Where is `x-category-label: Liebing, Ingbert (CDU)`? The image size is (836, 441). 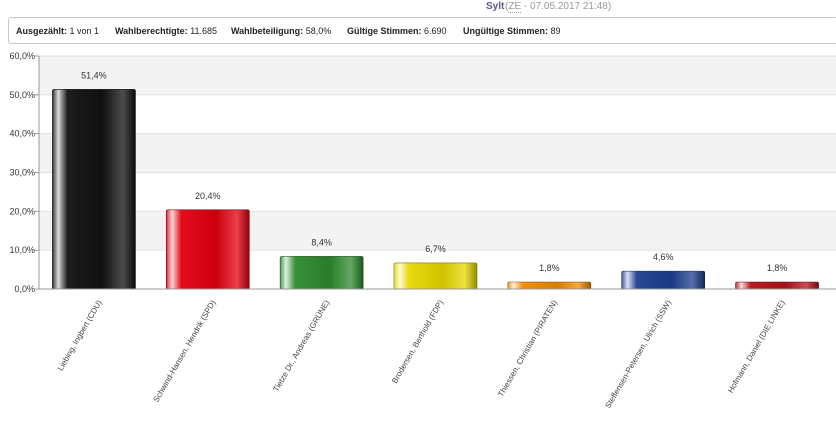
x-category-label: Liebing, Ingbert (CDU) is located at coordinates (80, 335).